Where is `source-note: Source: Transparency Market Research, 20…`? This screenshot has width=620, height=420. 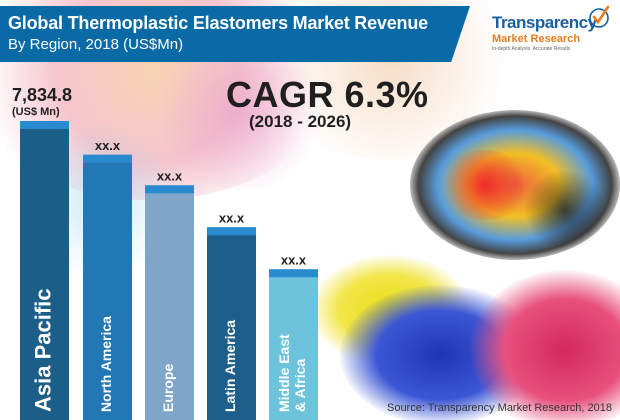
source-note: Source: Transparency Market Research, 20… is located at coordinates (499, 408).